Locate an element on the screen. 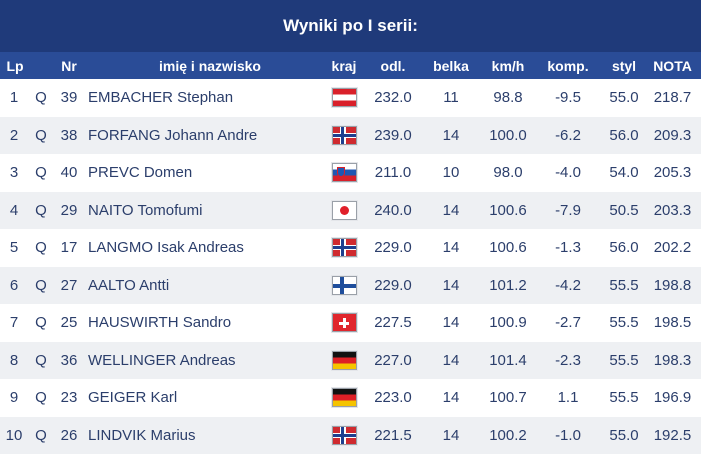  cell-score: 205.3 is located at coordinates (672, 173).